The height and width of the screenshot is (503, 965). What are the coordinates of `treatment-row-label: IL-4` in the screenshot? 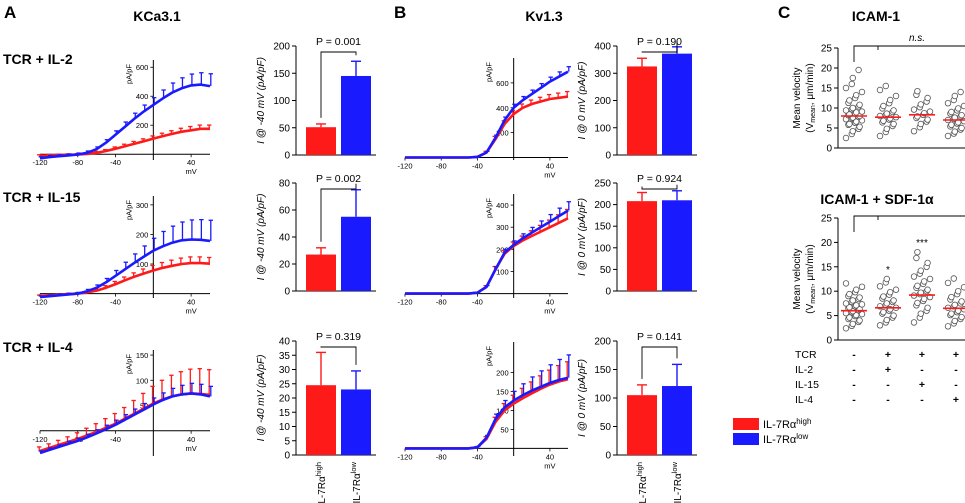 It's located at (804, 400).